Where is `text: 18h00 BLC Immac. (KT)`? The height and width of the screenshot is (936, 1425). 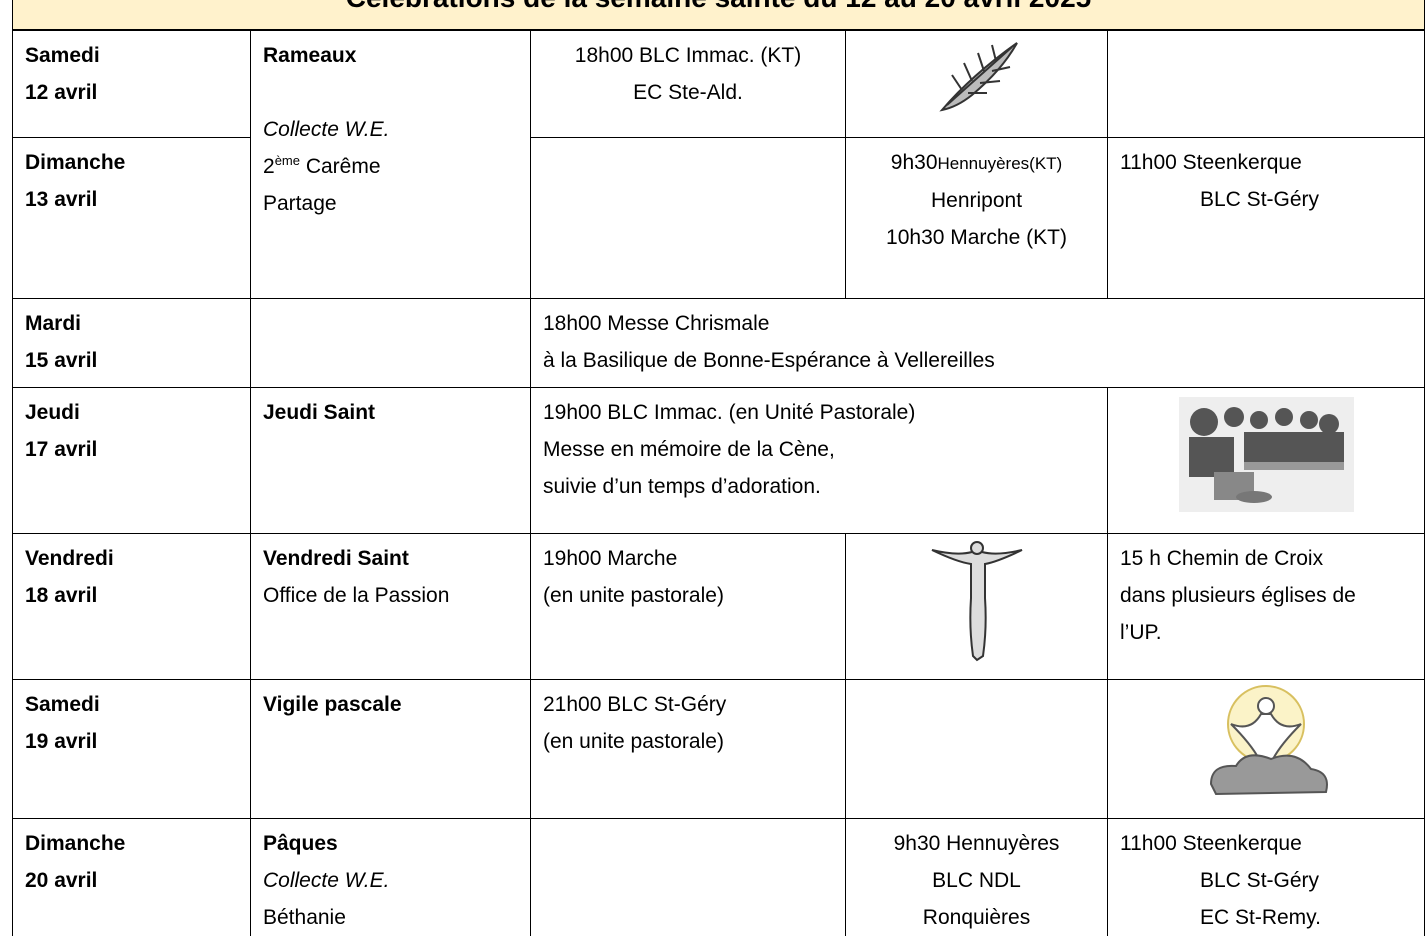 text: 18h00 BLC Immac. (KT) is located at coordinates (688, 55).